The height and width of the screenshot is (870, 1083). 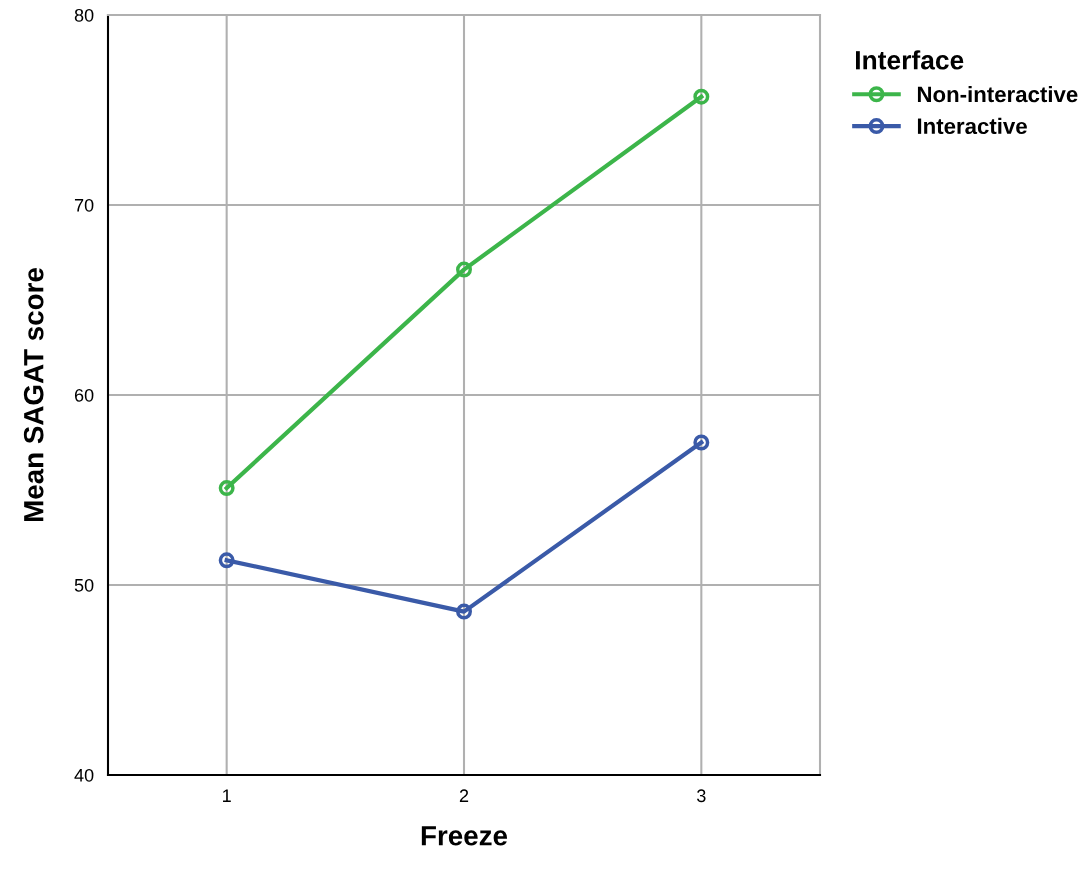 I want to click on y-tick-label: 70, so click(x=84, y=205).